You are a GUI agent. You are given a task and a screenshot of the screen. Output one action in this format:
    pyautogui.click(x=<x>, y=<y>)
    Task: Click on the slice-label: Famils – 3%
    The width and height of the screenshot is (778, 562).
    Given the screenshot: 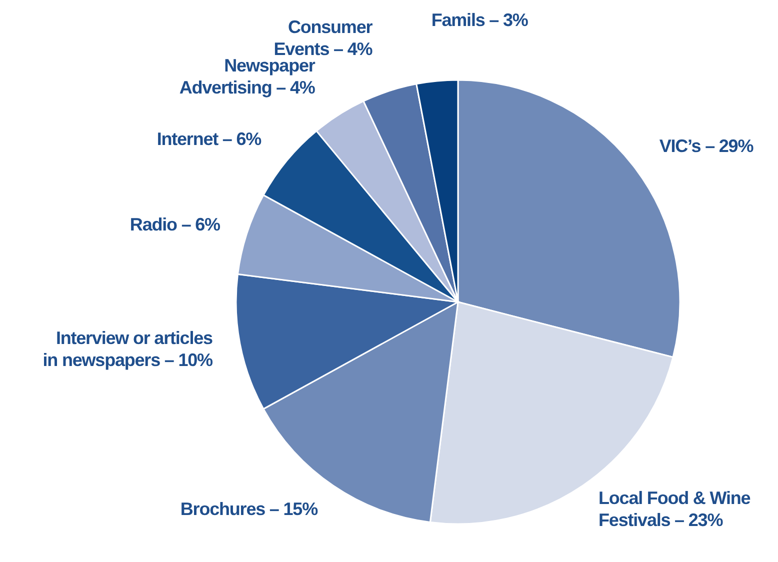 What is the action you would take?
    pyautogui.click(x=479, y=20)
    